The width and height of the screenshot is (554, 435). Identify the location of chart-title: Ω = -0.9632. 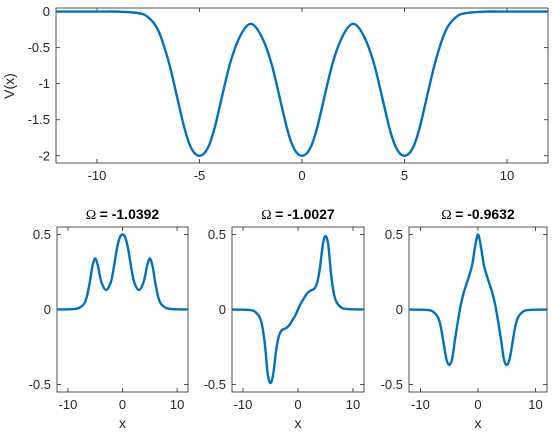
(478, 214).